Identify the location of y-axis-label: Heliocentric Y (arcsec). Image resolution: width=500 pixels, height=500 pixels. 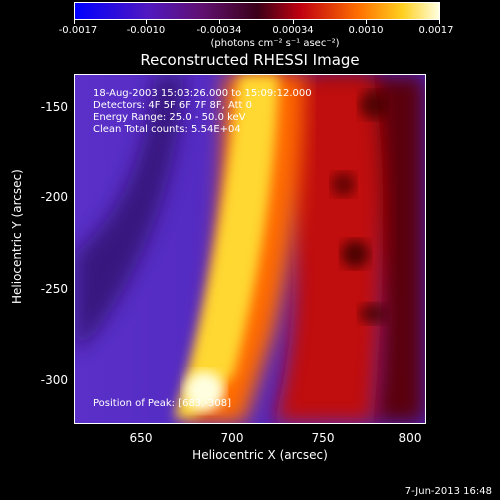
(17, 236).